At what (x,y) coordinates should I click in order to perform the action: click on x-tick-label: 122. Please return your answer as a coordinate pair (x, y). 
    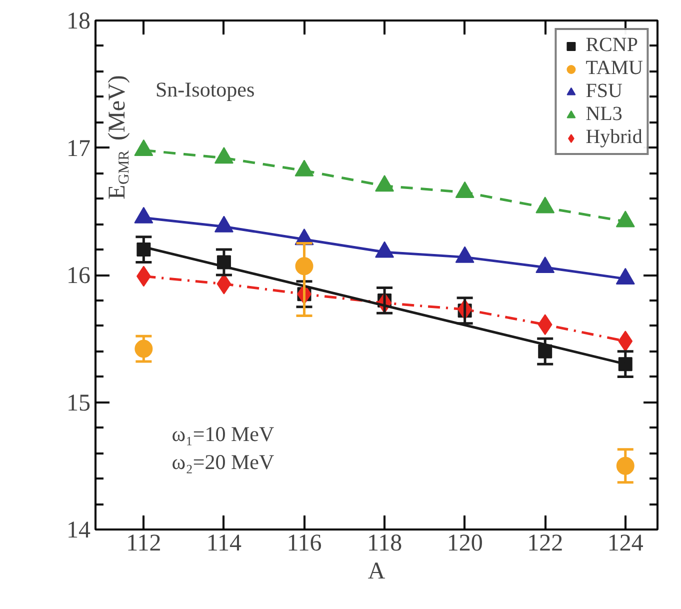
    Looking at the image, I should click on (545, 543).